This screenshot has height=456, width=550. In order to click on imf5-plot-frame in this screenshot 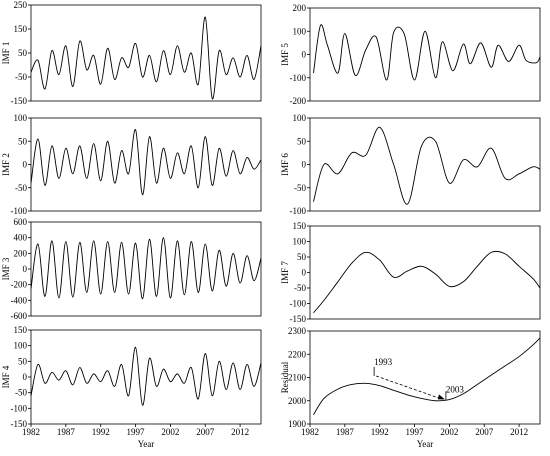, I will do `click(425, 54)`.